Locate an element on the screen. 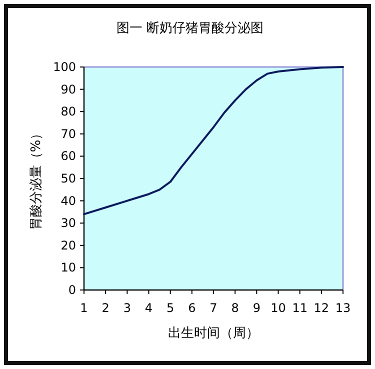 The image size is (375, 369). x-tick-label: 8 is located at coordinates (235, 308).